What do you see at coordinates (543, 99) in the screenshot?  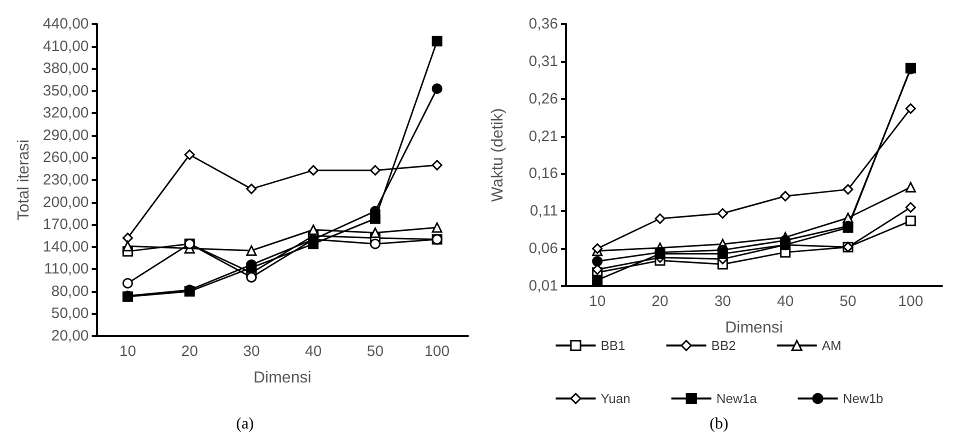 I see `y-tick-label: 0,26` at bounding box center [543, 99].